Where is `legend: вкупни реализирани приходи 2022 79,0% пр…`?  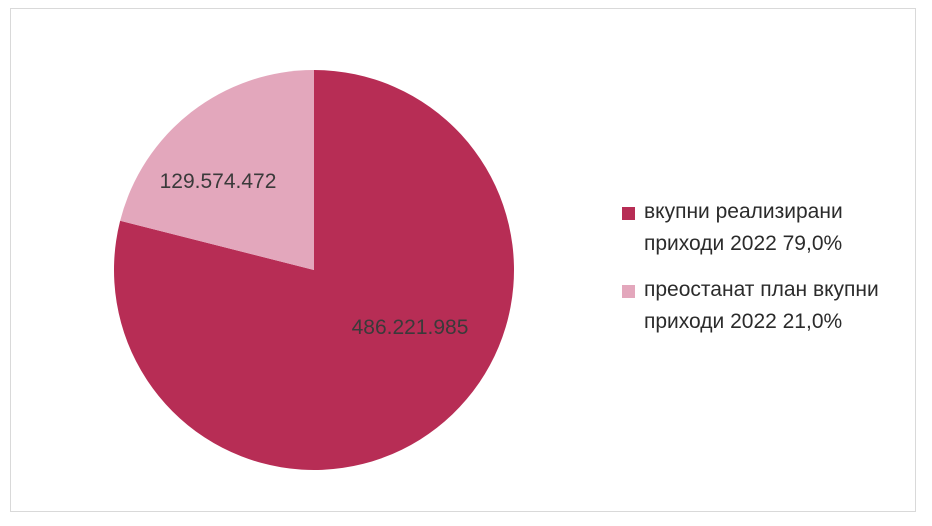 legend: вкупни реализирани приходи 2022 79,0% пр… is located at coordinates (767, 274).